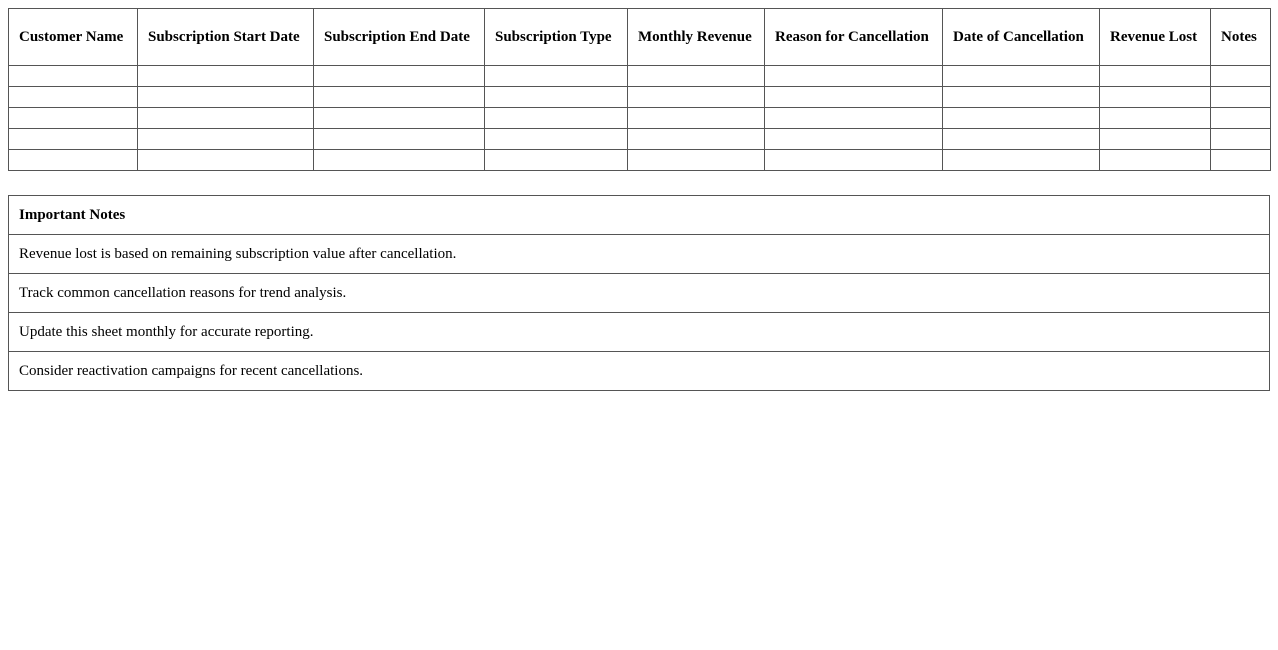 The image size is (1278, 650). What do you see at coordinates (1021, 37) in the screenshot?
I see `column-header: Date of Cancellation` at bounding box center [1021, 37].